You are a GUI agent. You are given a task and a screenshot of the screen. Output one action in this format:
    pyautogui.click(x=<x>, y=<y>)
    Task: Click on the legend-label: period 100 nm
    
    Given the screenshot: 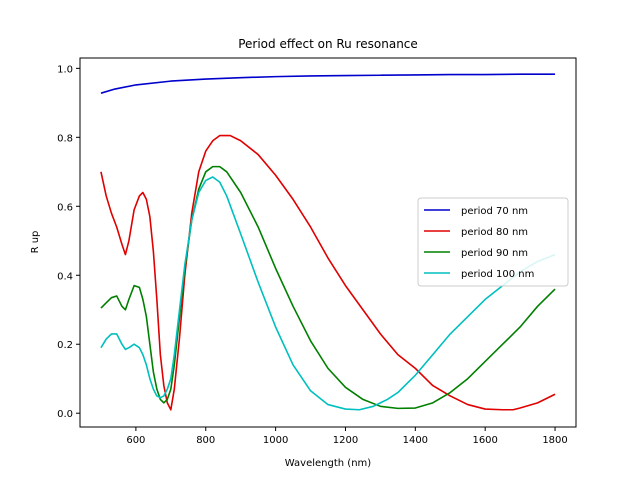 What is the action you would take?
    pyautogui.click(x=497, y=274)
    